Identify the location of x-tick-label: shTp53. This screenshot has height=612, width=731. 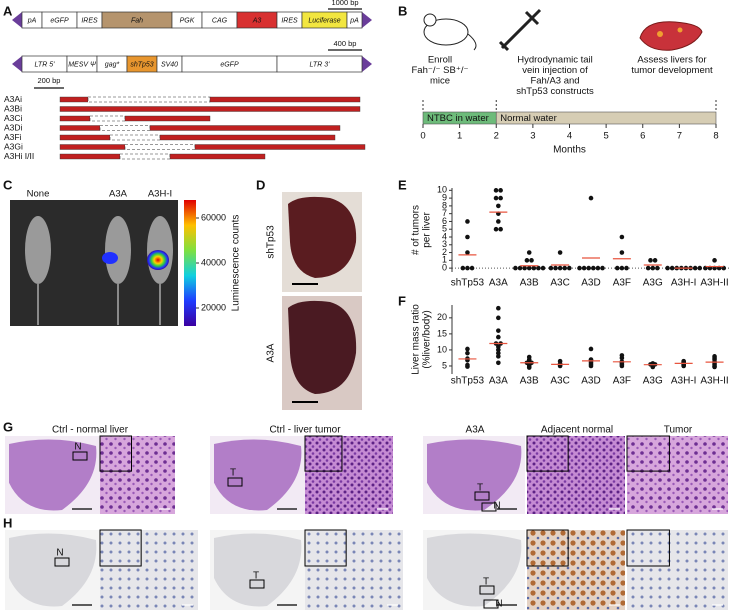
(468, 381).